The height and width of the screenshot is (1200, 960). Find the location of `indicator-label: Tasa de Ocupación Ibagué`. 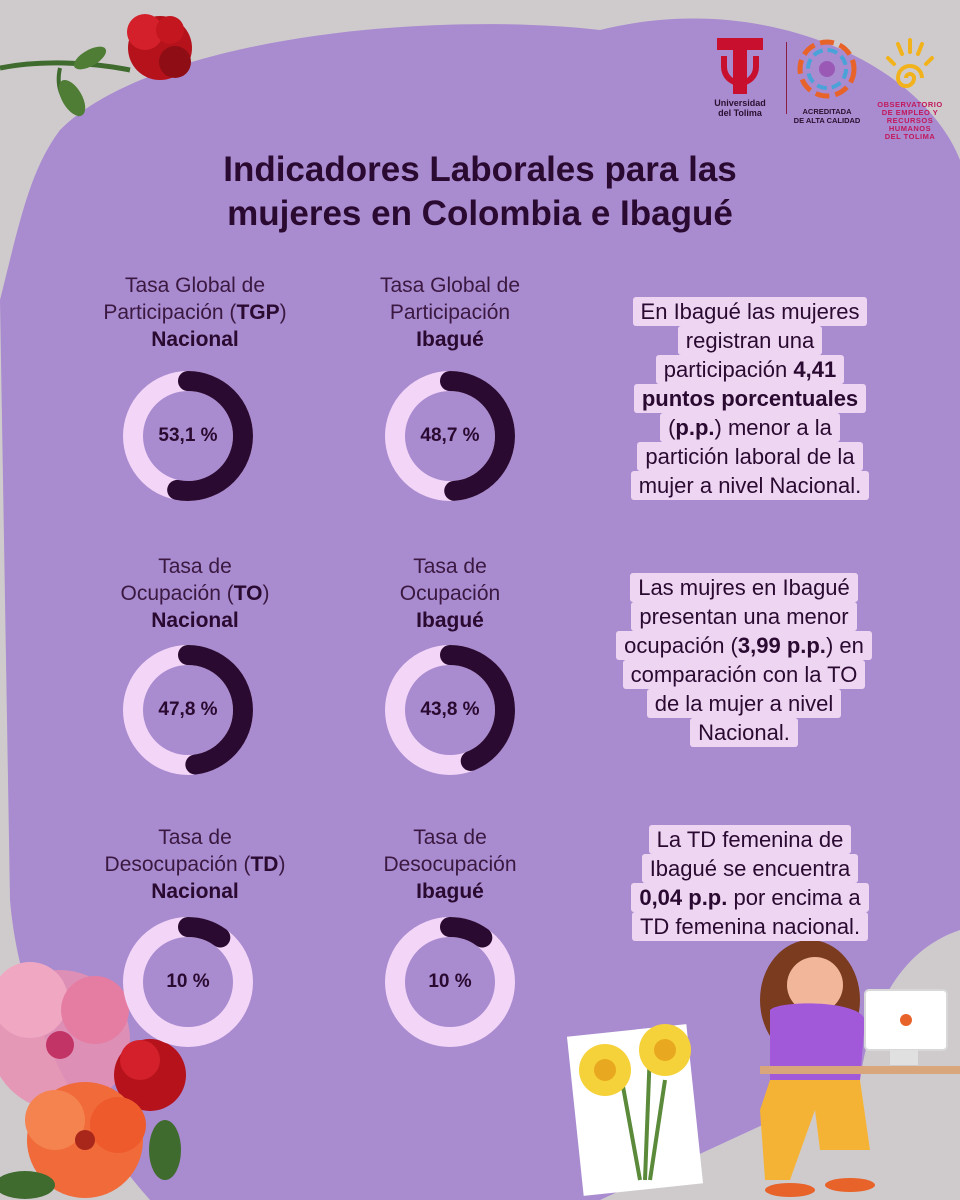

indicator-label: Tasa de Ocupación Ibagué is located at coordinates (450, 593).